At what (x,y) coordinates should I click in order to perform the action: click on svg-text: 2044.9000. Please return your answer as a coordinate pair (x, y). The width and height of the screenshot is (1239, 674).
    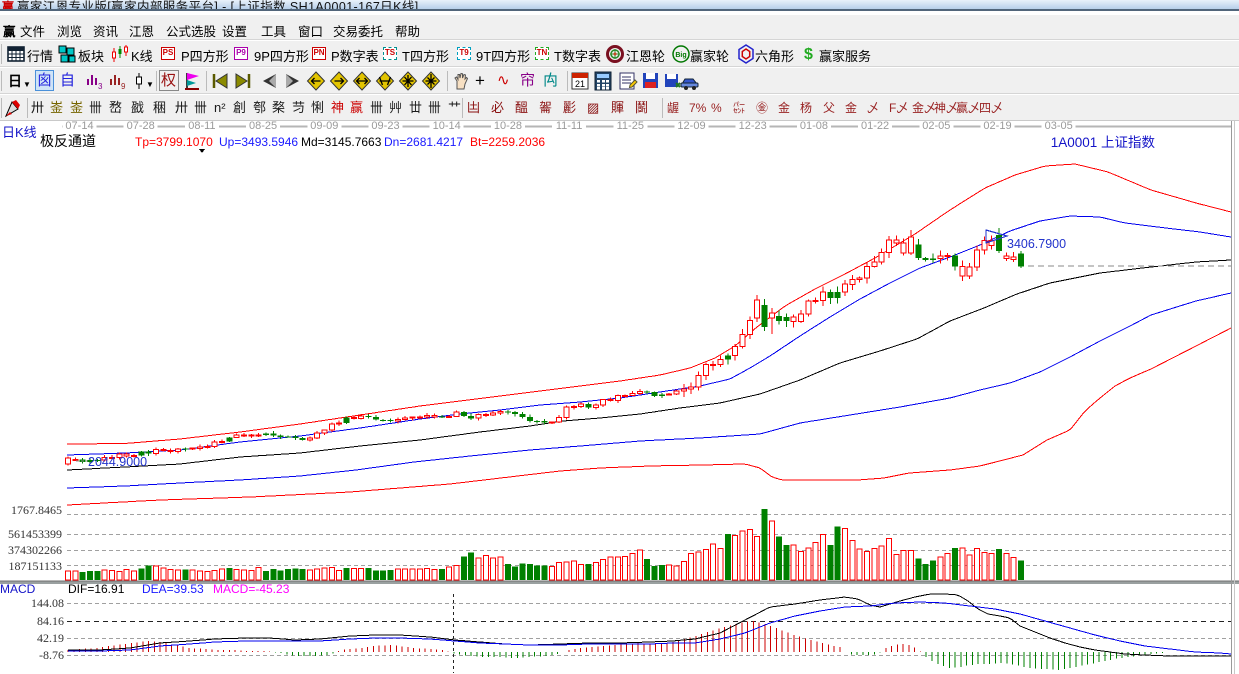
    Looking at the image, I should click on (117, 462).